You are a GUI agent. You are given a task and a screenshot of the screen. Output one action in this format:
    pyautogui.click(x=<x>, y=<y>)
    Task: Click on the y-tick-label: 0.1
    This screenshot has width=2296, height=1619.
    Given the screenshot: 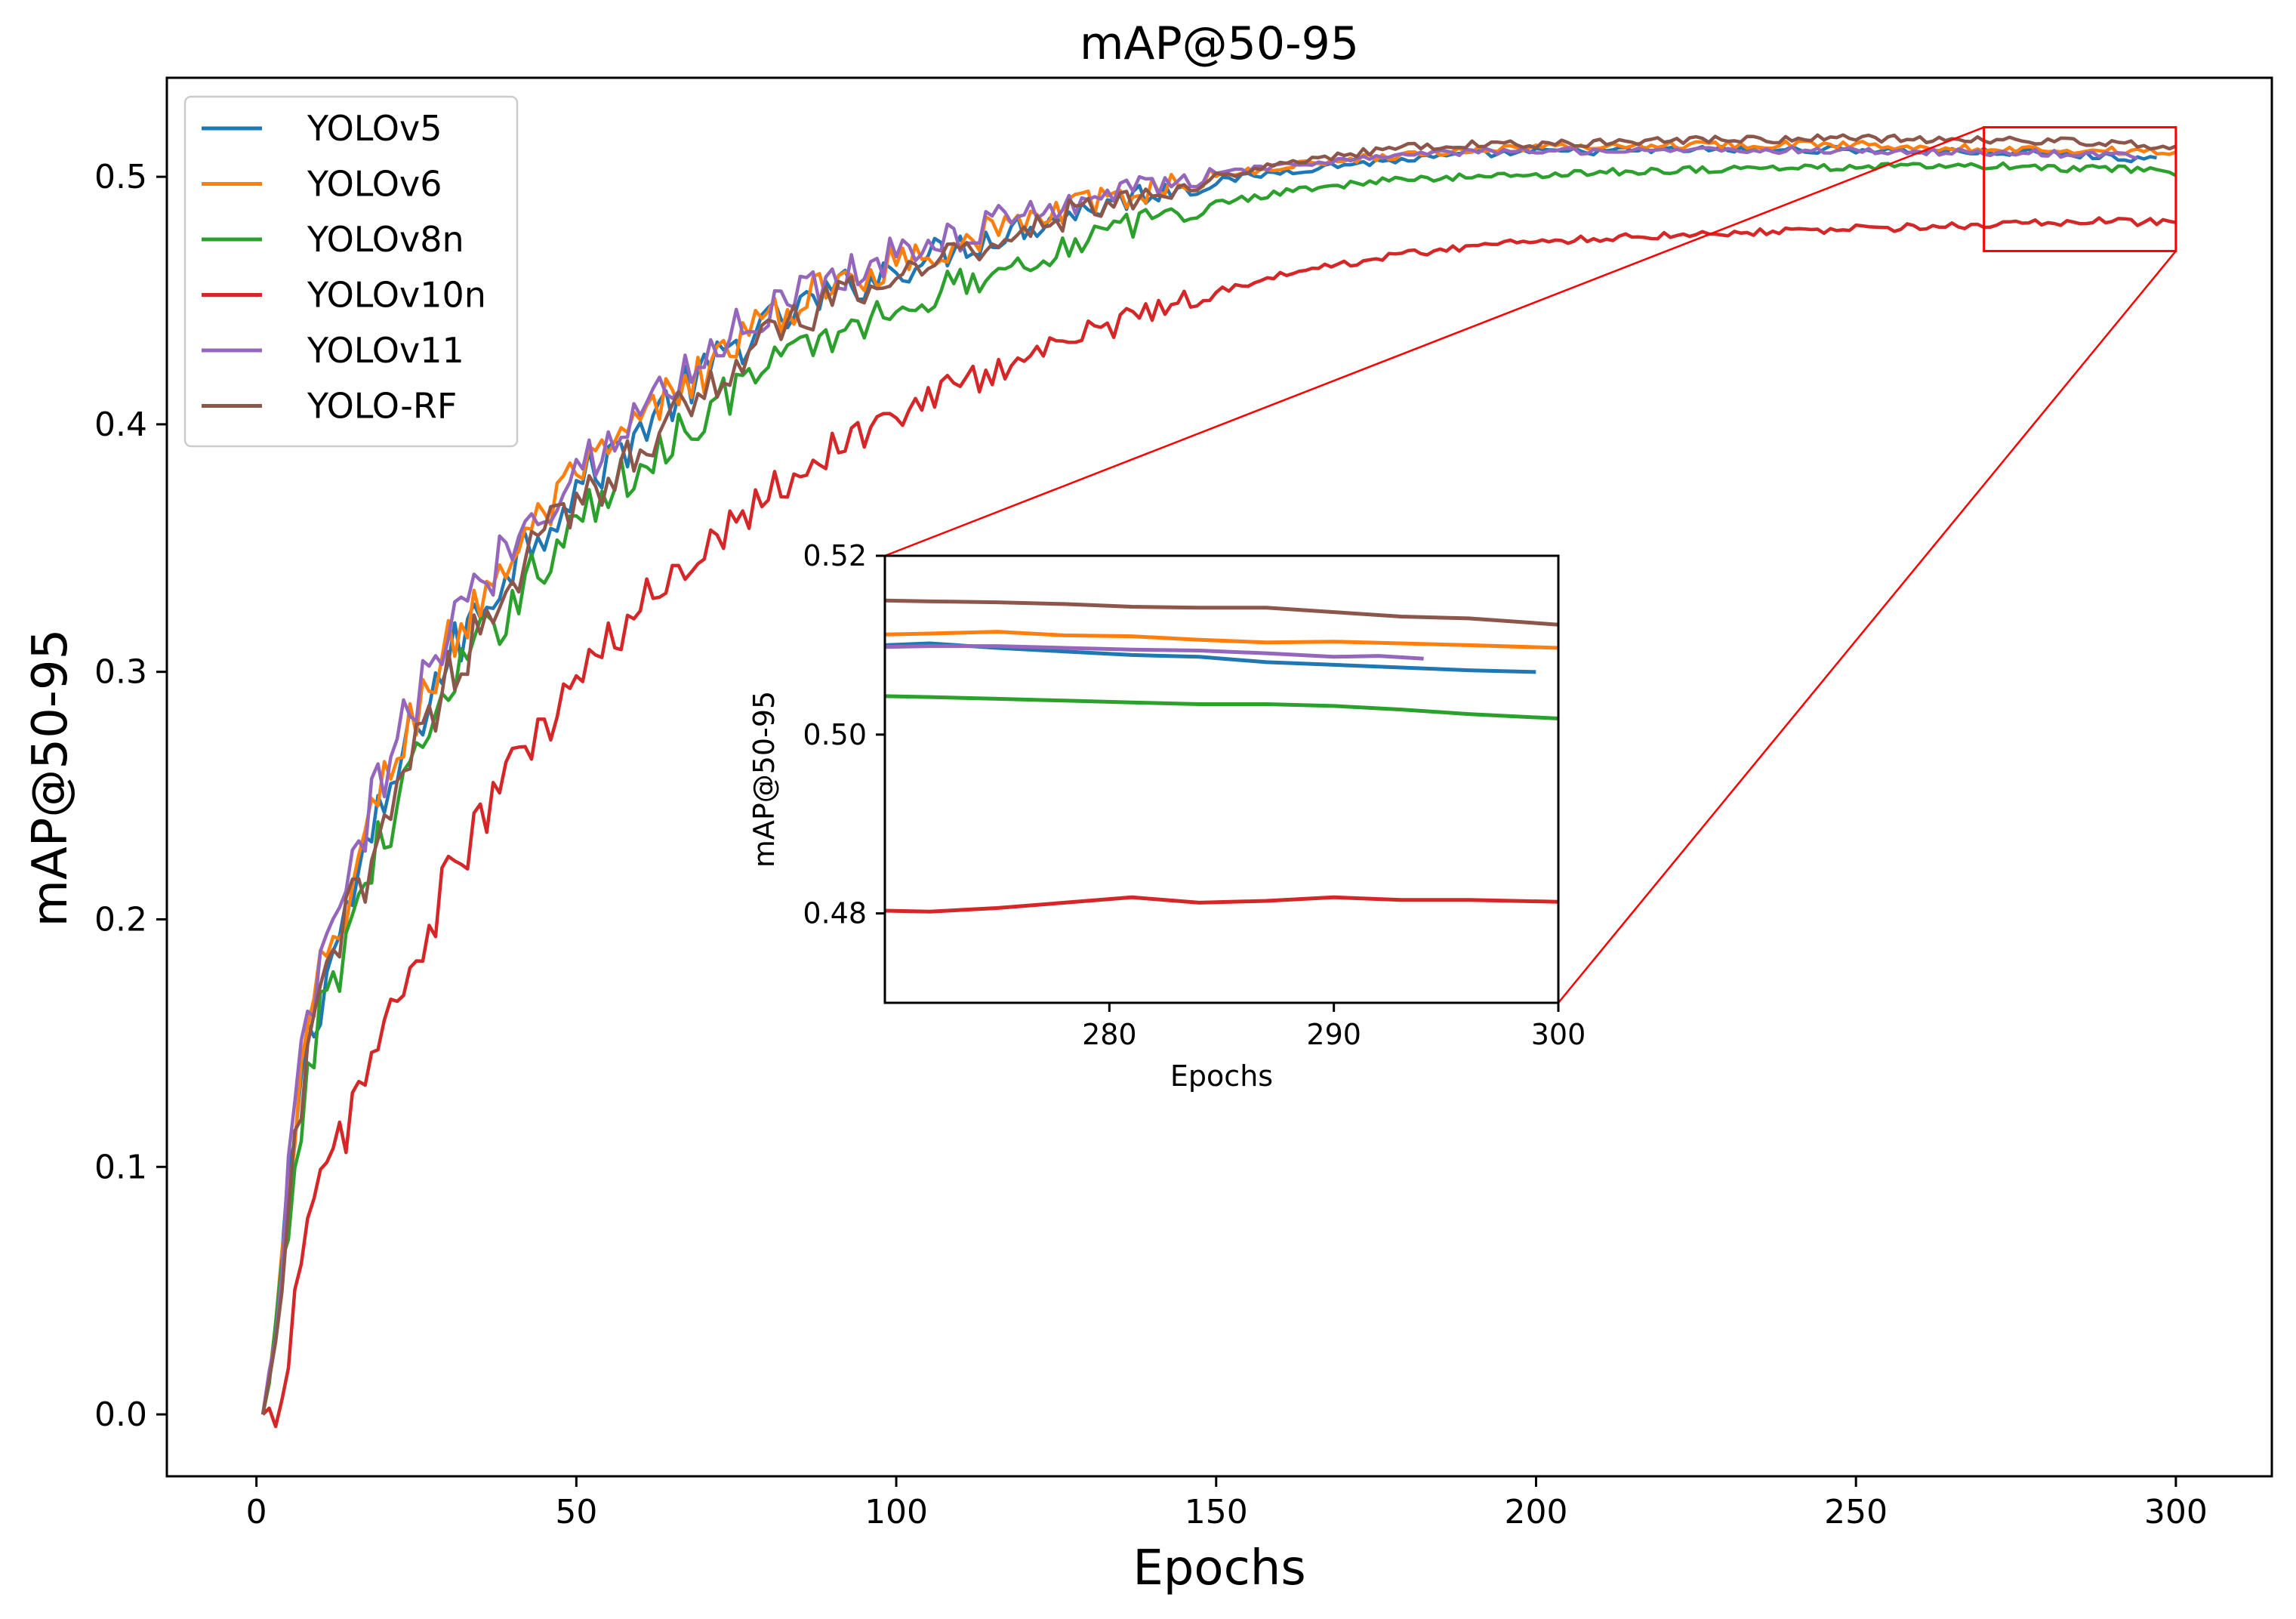 What is the action you would take?
    pyautogui.click(x=121, y=1167)
    